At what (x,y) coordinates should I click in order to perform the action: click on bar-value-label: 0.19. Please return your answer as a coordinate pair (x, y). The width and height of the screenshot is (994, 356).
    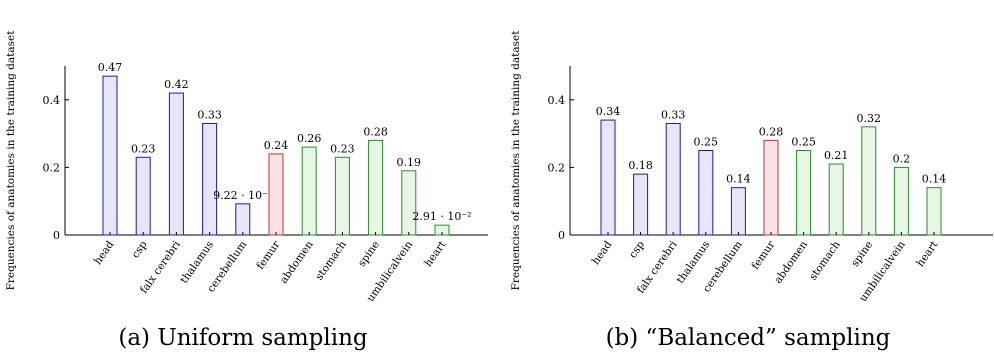
    Looking at the image, I should click on (409, 162).